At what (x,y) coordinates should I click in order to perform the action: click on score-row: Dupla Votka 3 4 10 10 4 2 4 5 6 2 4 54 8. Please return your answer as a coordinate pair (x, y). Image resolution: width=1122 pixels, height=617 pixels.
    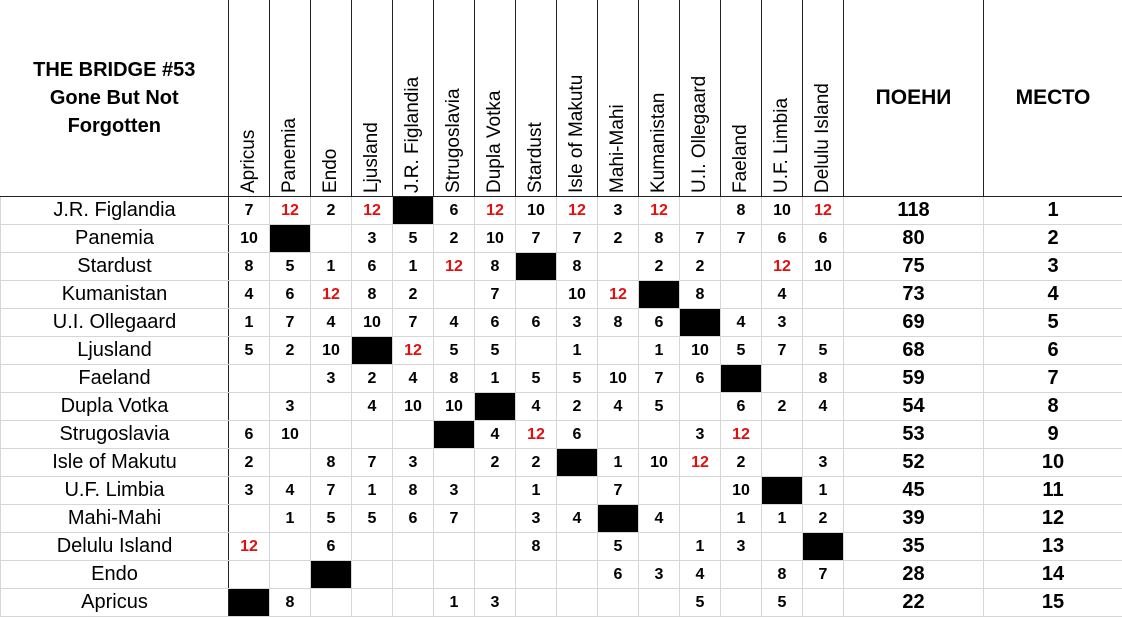
    Looking at the image, I should click on (561, 406).